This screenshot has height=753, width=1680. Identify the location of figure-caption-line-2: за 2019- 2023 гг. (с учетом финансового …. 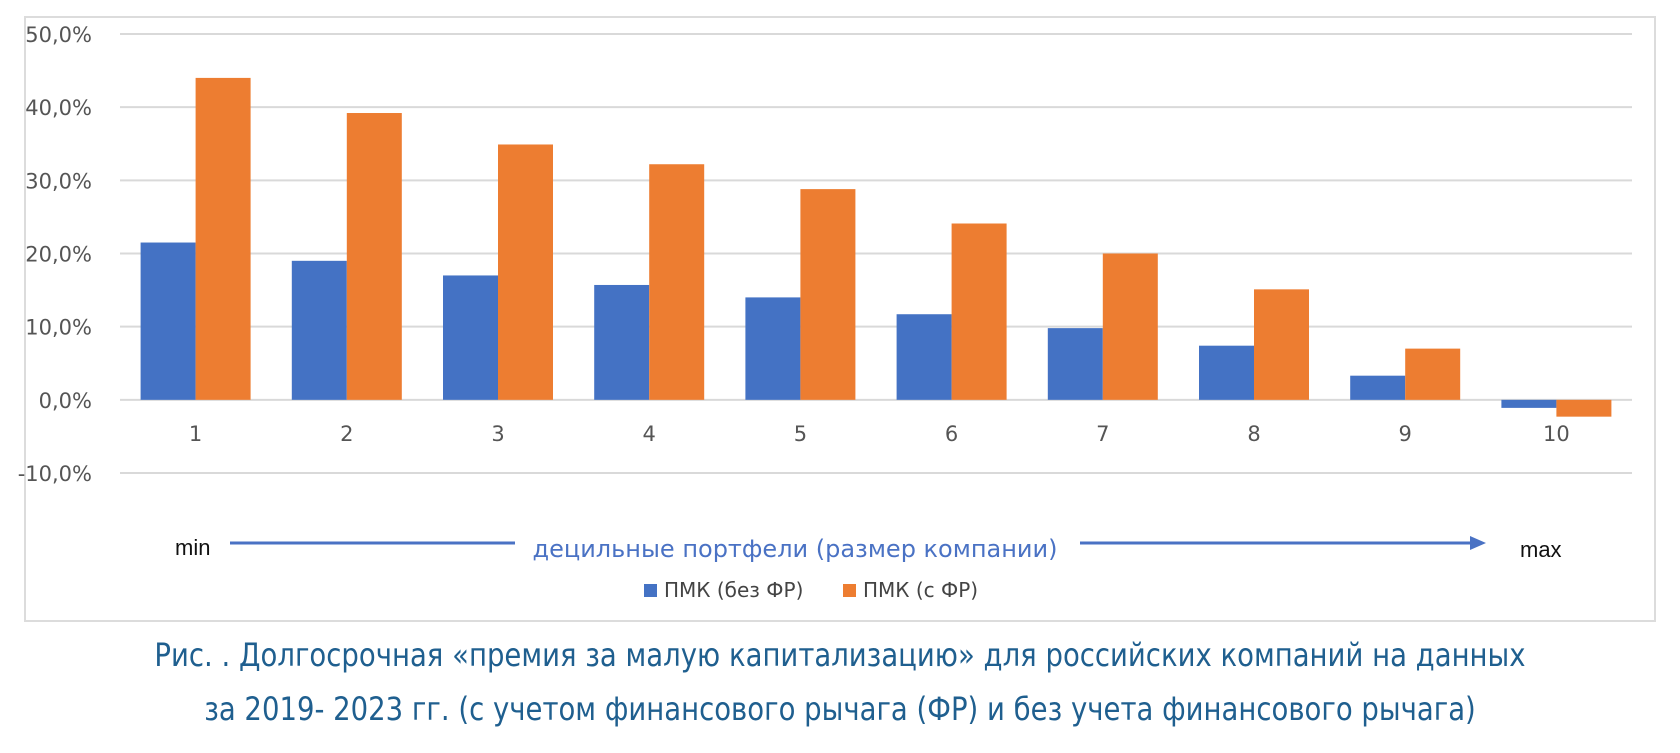
(840, 709).